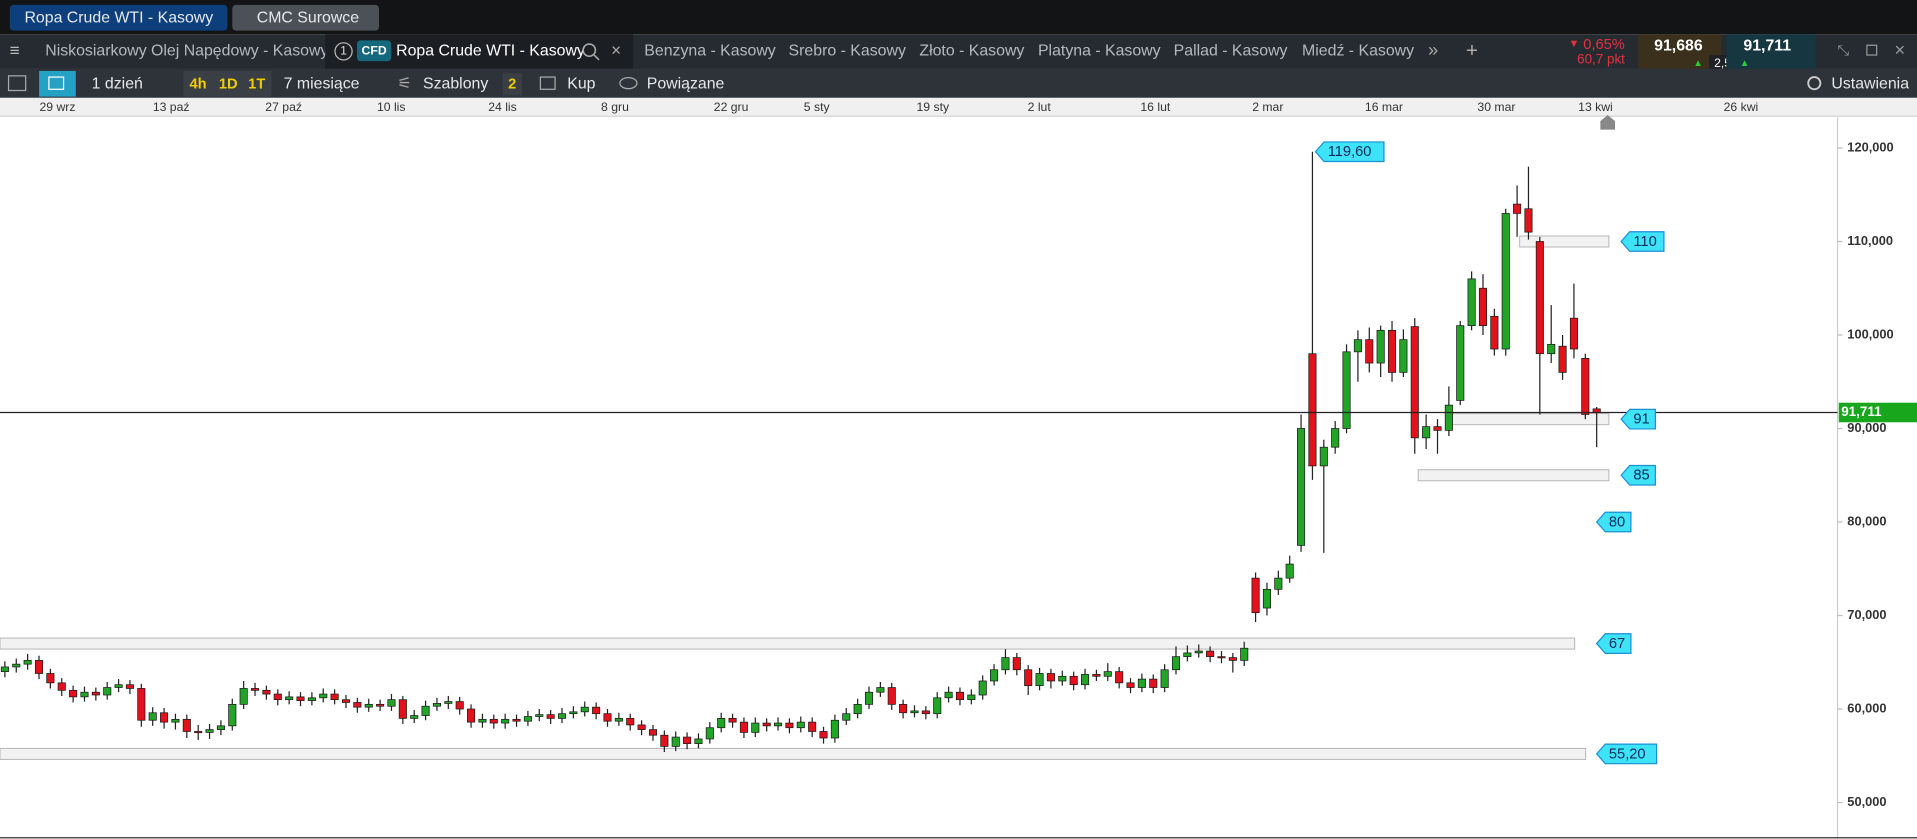  Describe the element at coordinates (197, 84) in the screenshot. I see `quick-interval: 4h` at that location.